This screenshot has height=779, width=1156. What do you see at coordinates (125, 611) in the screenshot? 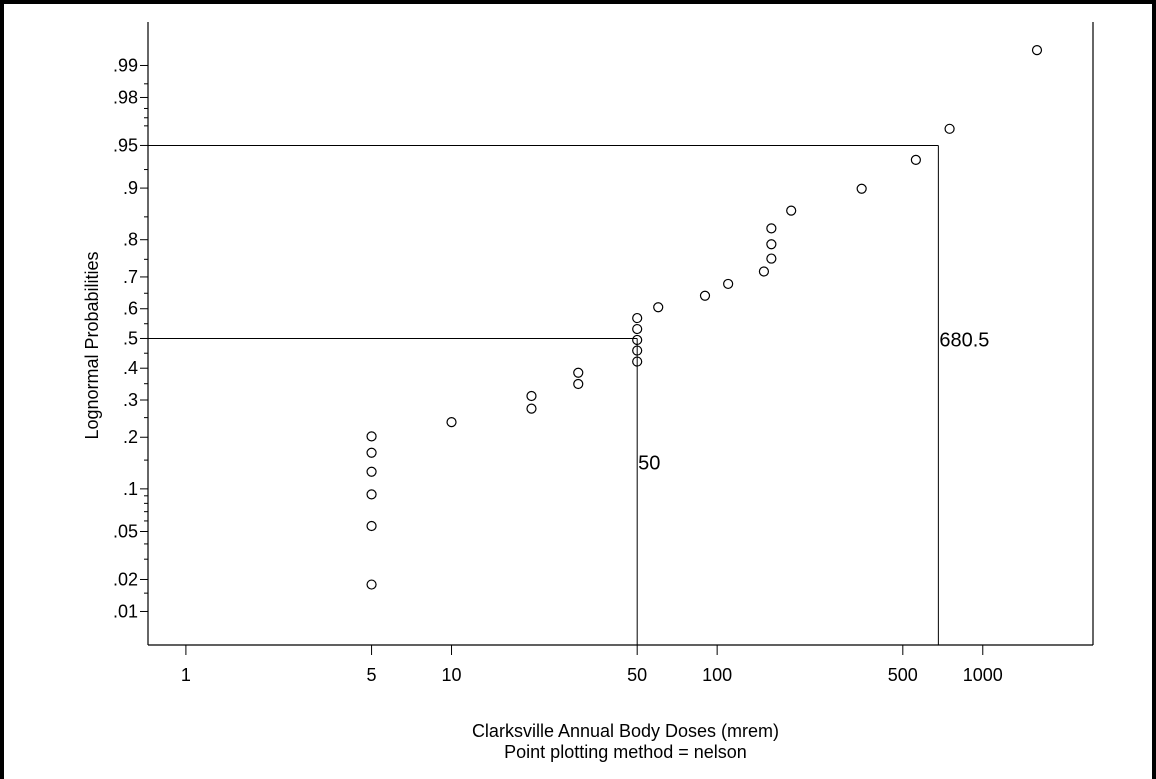
I see `y-tick-label: .01` at bounding box center [125, 611].